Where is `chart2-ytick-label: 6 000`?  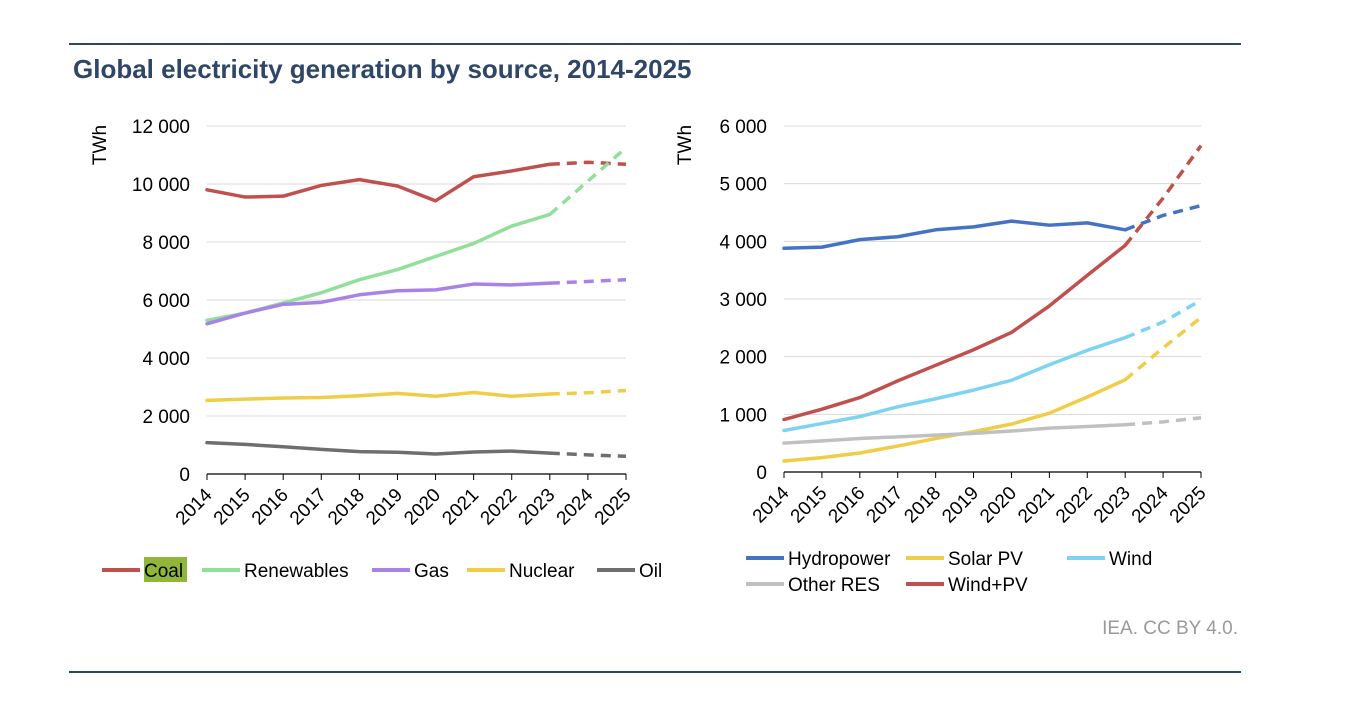 chart2-ytick-label: 6 000 is located at coordinates (743, 127).